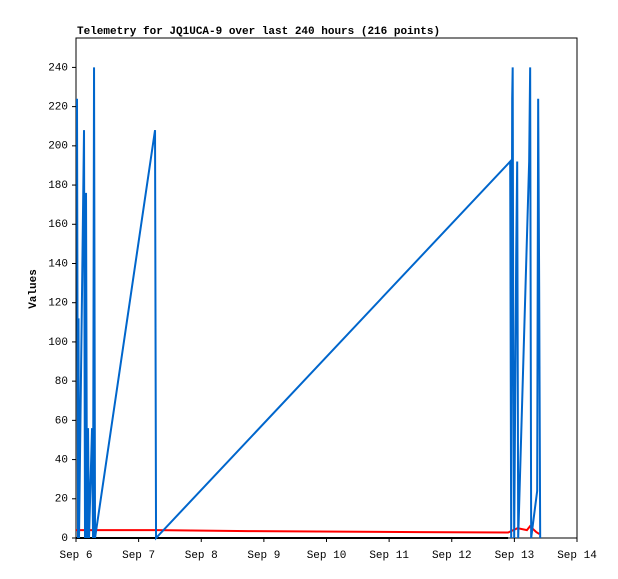  Describe the element at coordinates (61, 460) in the screenshot. I see `y-tick-label: 40` at that location.